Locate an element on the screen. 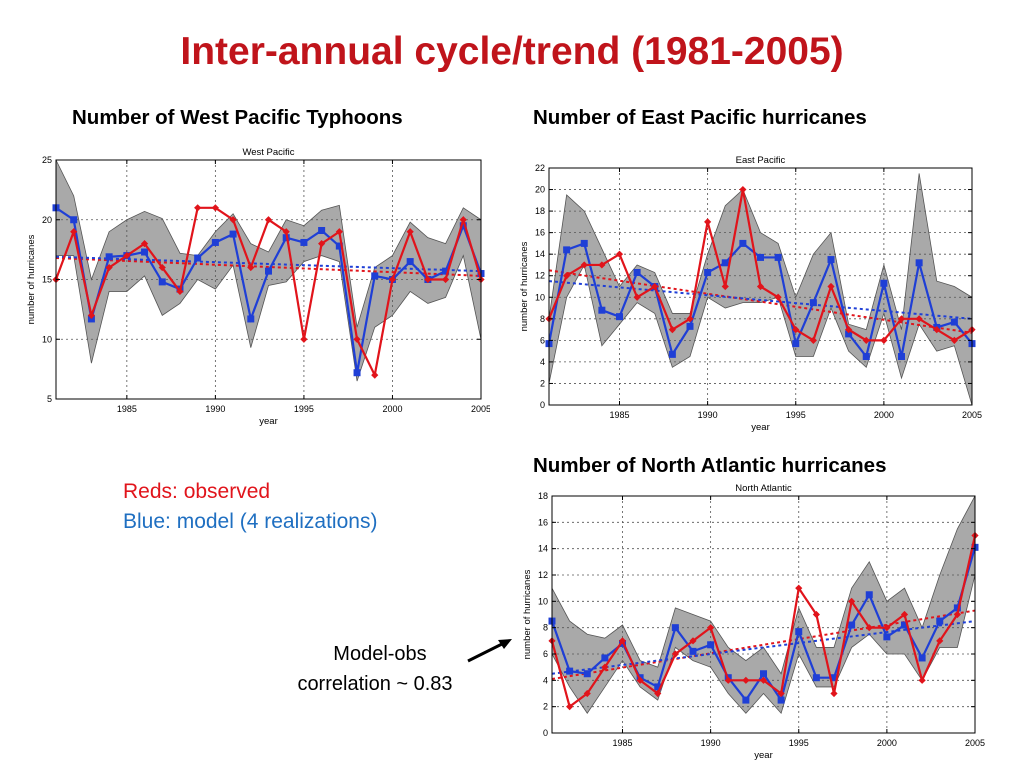 The width and height of the screenshot is (1024, 768). annotation-line-1: Model-obs is located at coordinates (380, 654).